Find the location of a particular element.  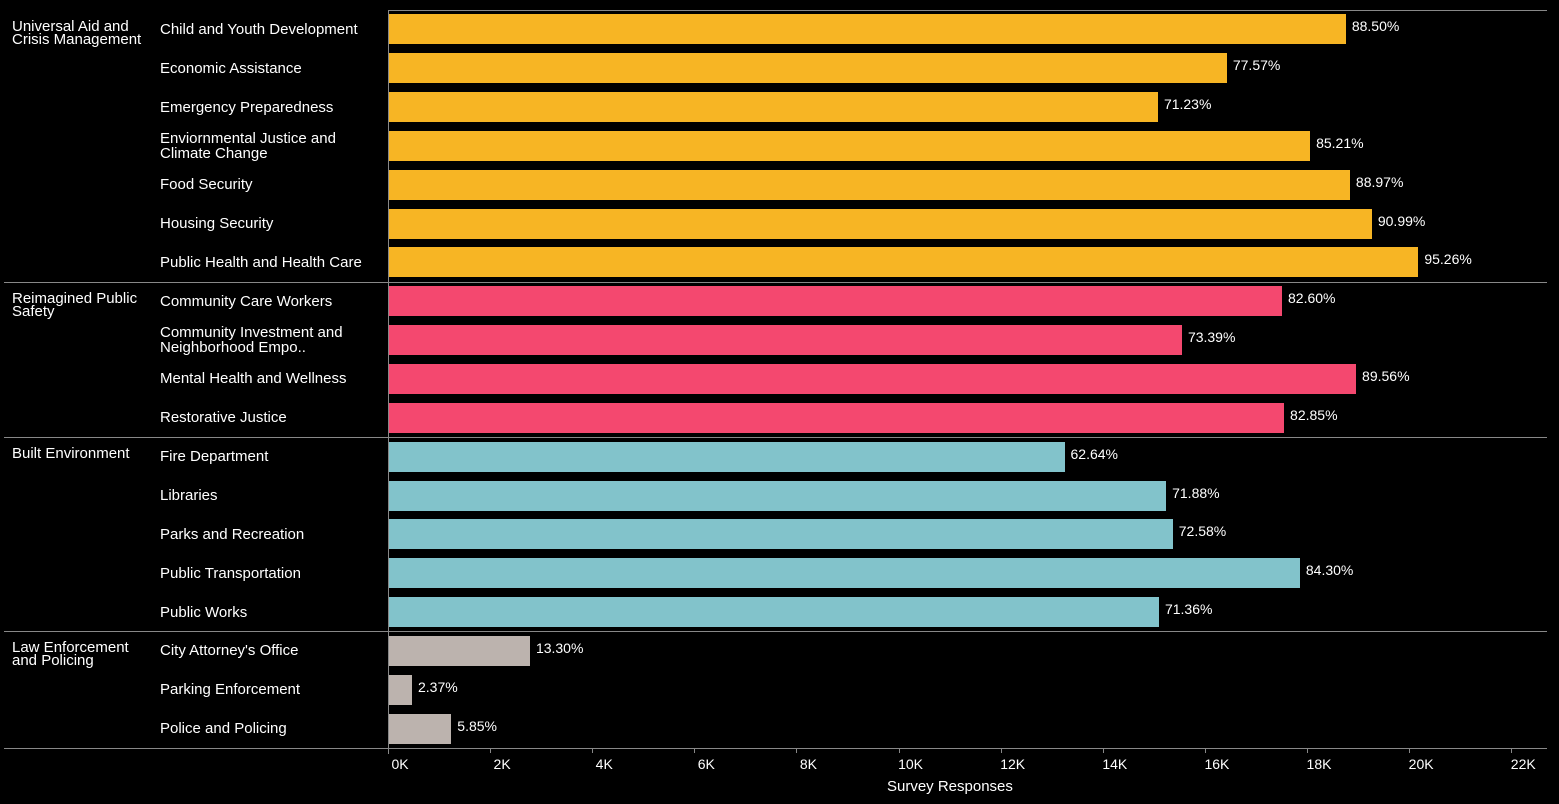

x-tick-label: 18K is located at coordinates (1319, 763).